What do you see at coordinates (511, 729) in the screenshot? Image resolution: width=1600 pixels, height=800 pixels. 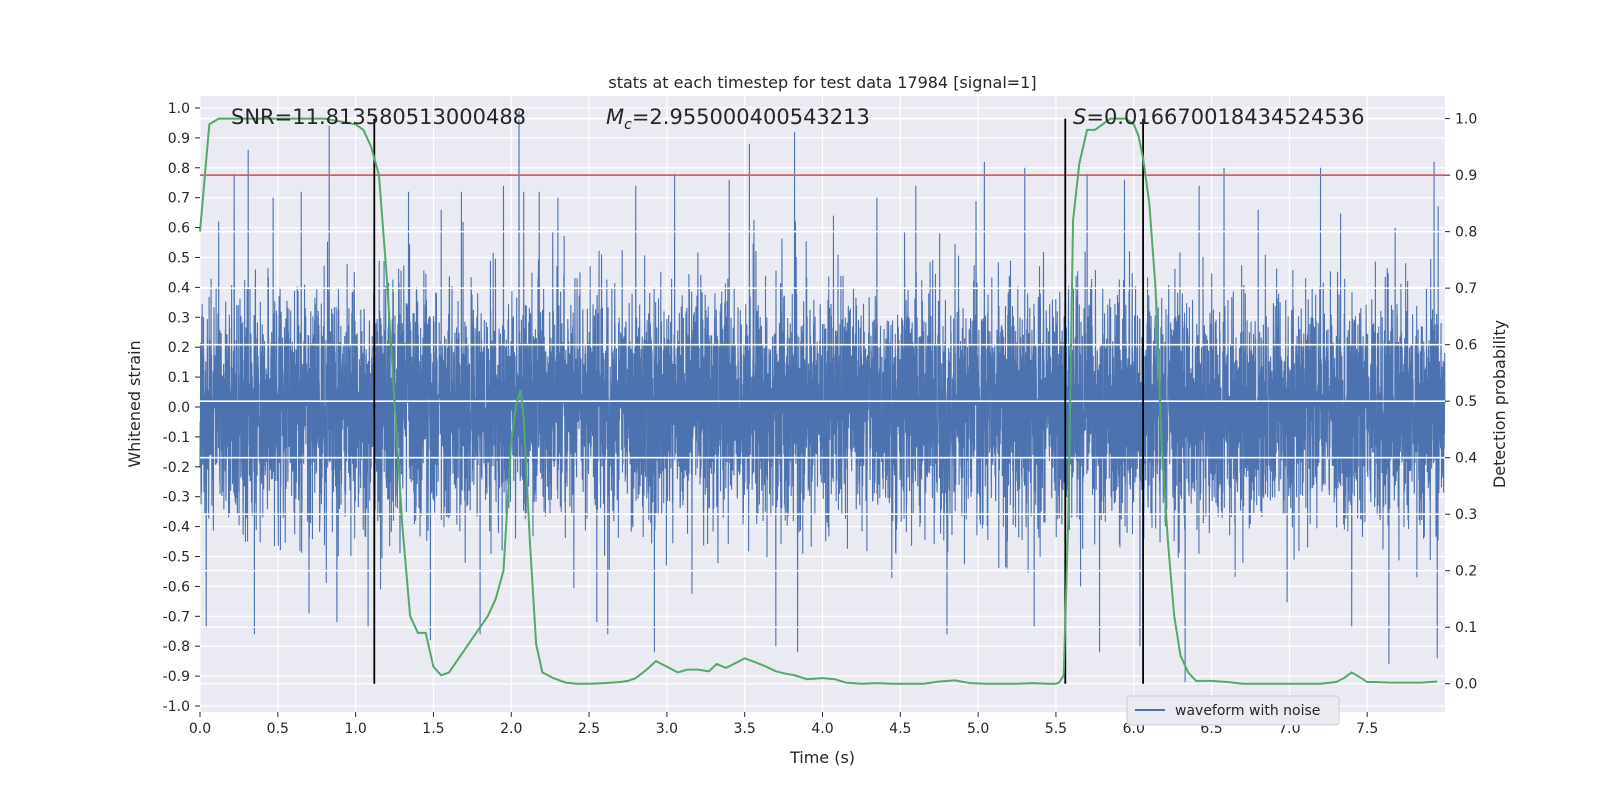 I see `x-tick-label: 2.0` at bounding box center [511, 729].